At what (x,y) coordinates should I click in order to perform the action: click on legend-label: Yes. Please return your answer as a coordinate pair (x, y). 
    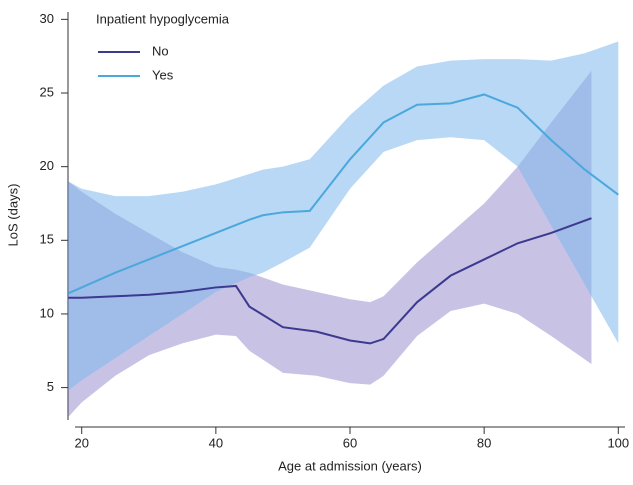
    Looking at the image, I should click on (163, 74).